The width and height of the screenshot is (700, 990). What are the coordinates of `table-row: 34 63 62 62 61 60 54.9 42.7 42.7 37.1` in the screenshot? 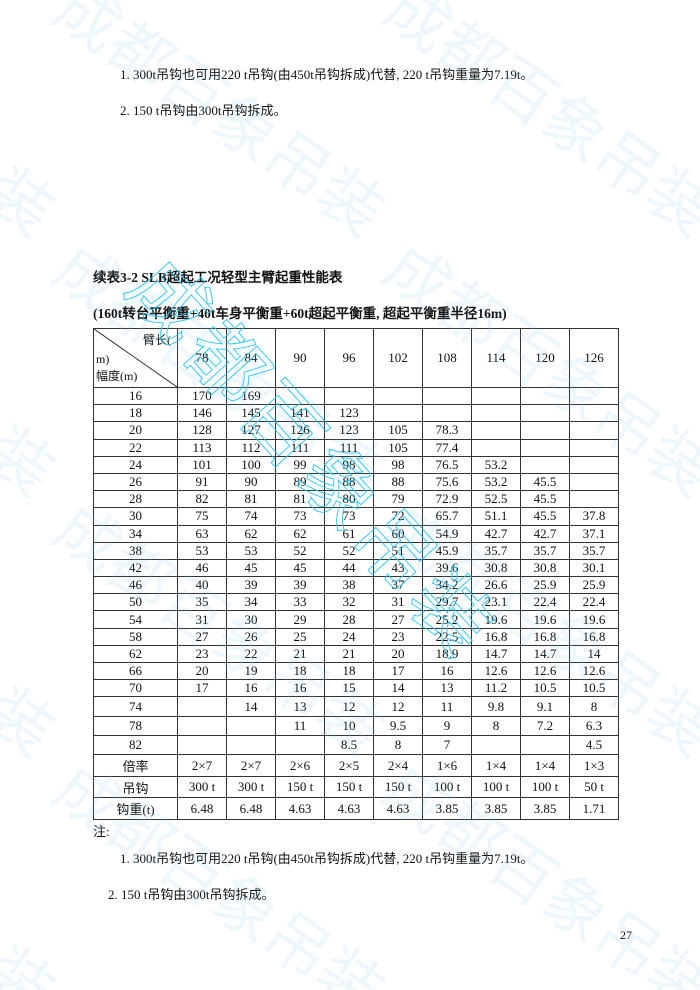 It's located at (356, 533).